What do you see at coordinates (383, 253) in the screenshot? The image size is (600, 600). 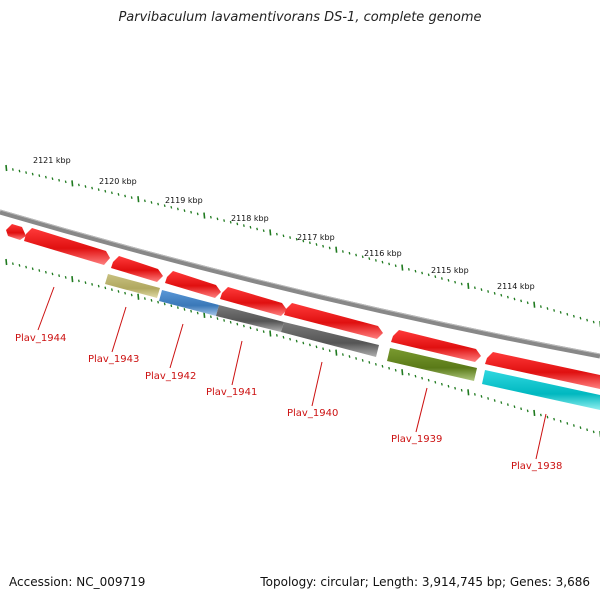 I see `kbp-label: 2116 kbp` at bounding box center [383, 253].